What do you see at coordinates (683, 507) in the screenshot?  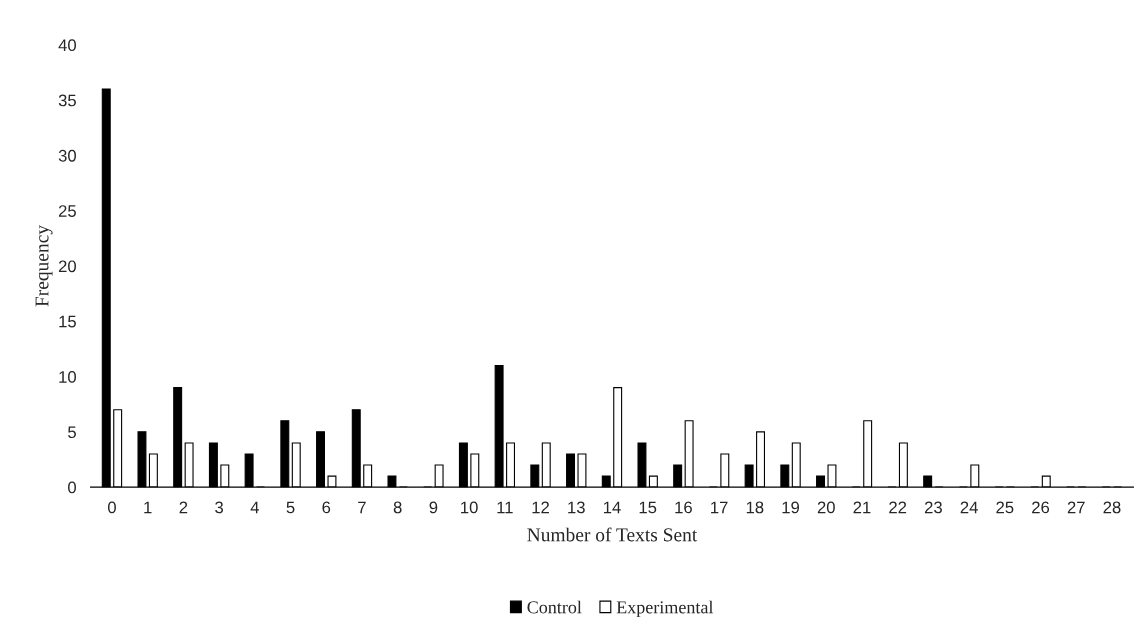 I see `x-tick-label: 16` at bounding box center [683, 507].